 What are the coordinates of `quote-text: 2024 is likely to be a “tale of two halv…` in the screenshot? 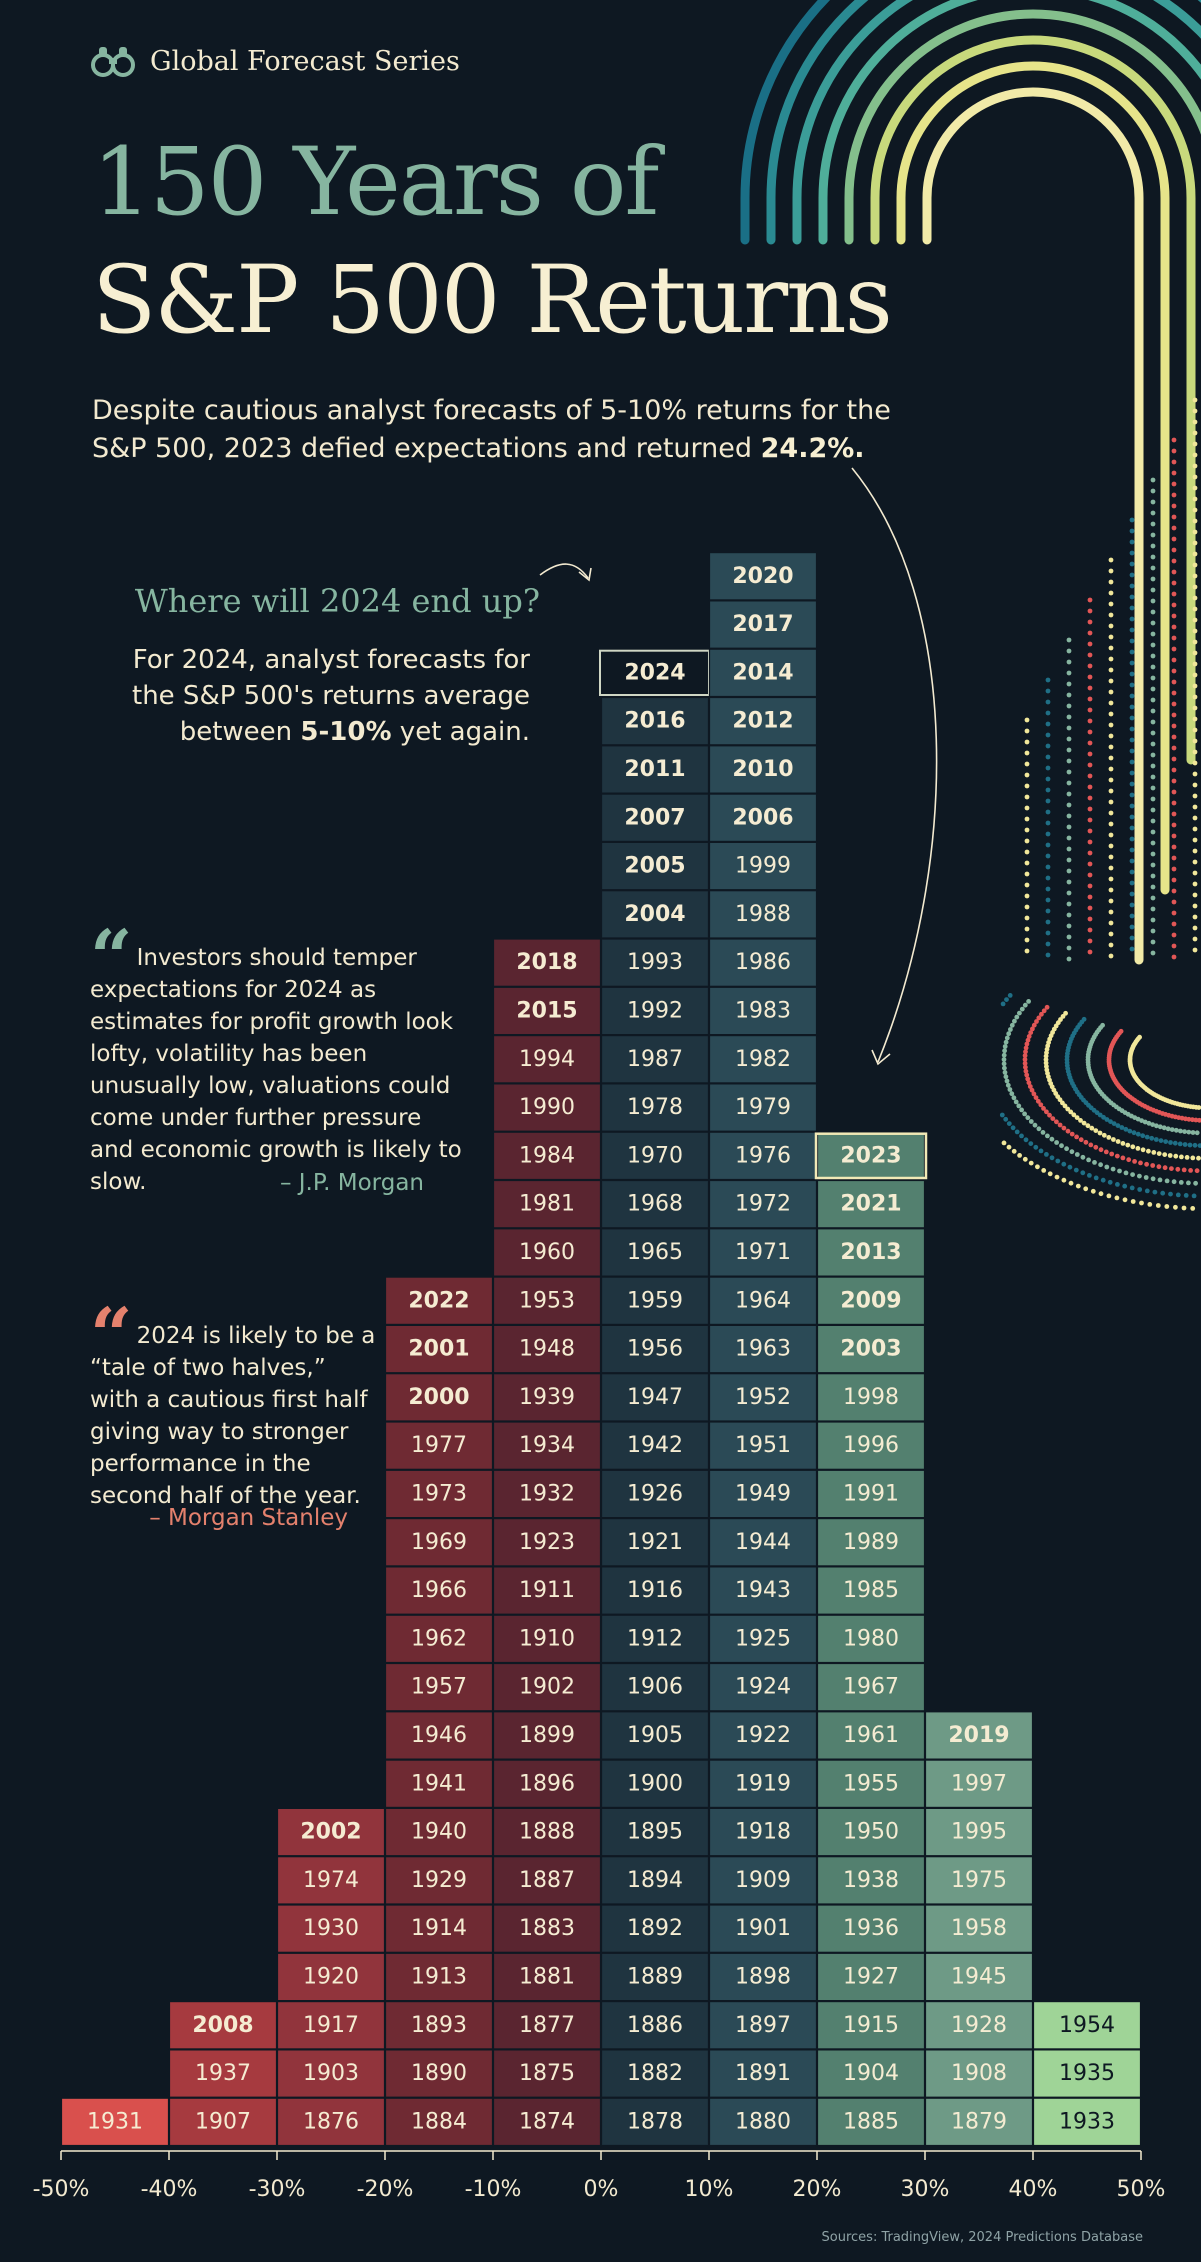 It's located at (233, 1416).